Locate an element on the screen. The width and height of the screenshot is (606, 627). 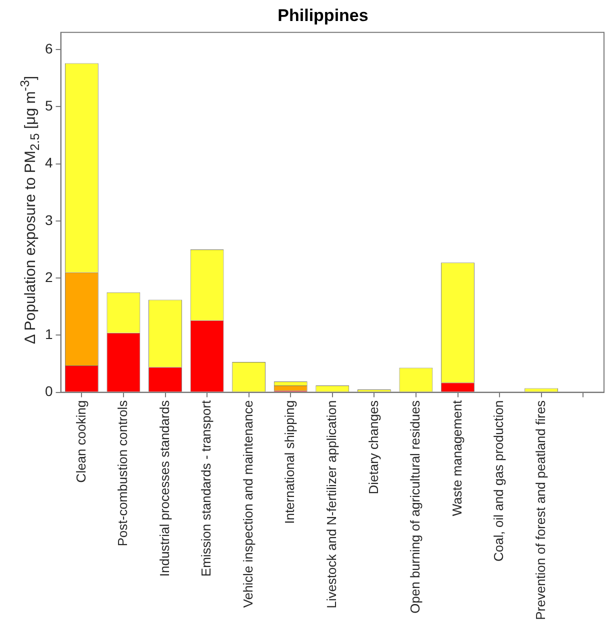
x-tick-label: Industrial processes standards is located at coordinates (164, 488).